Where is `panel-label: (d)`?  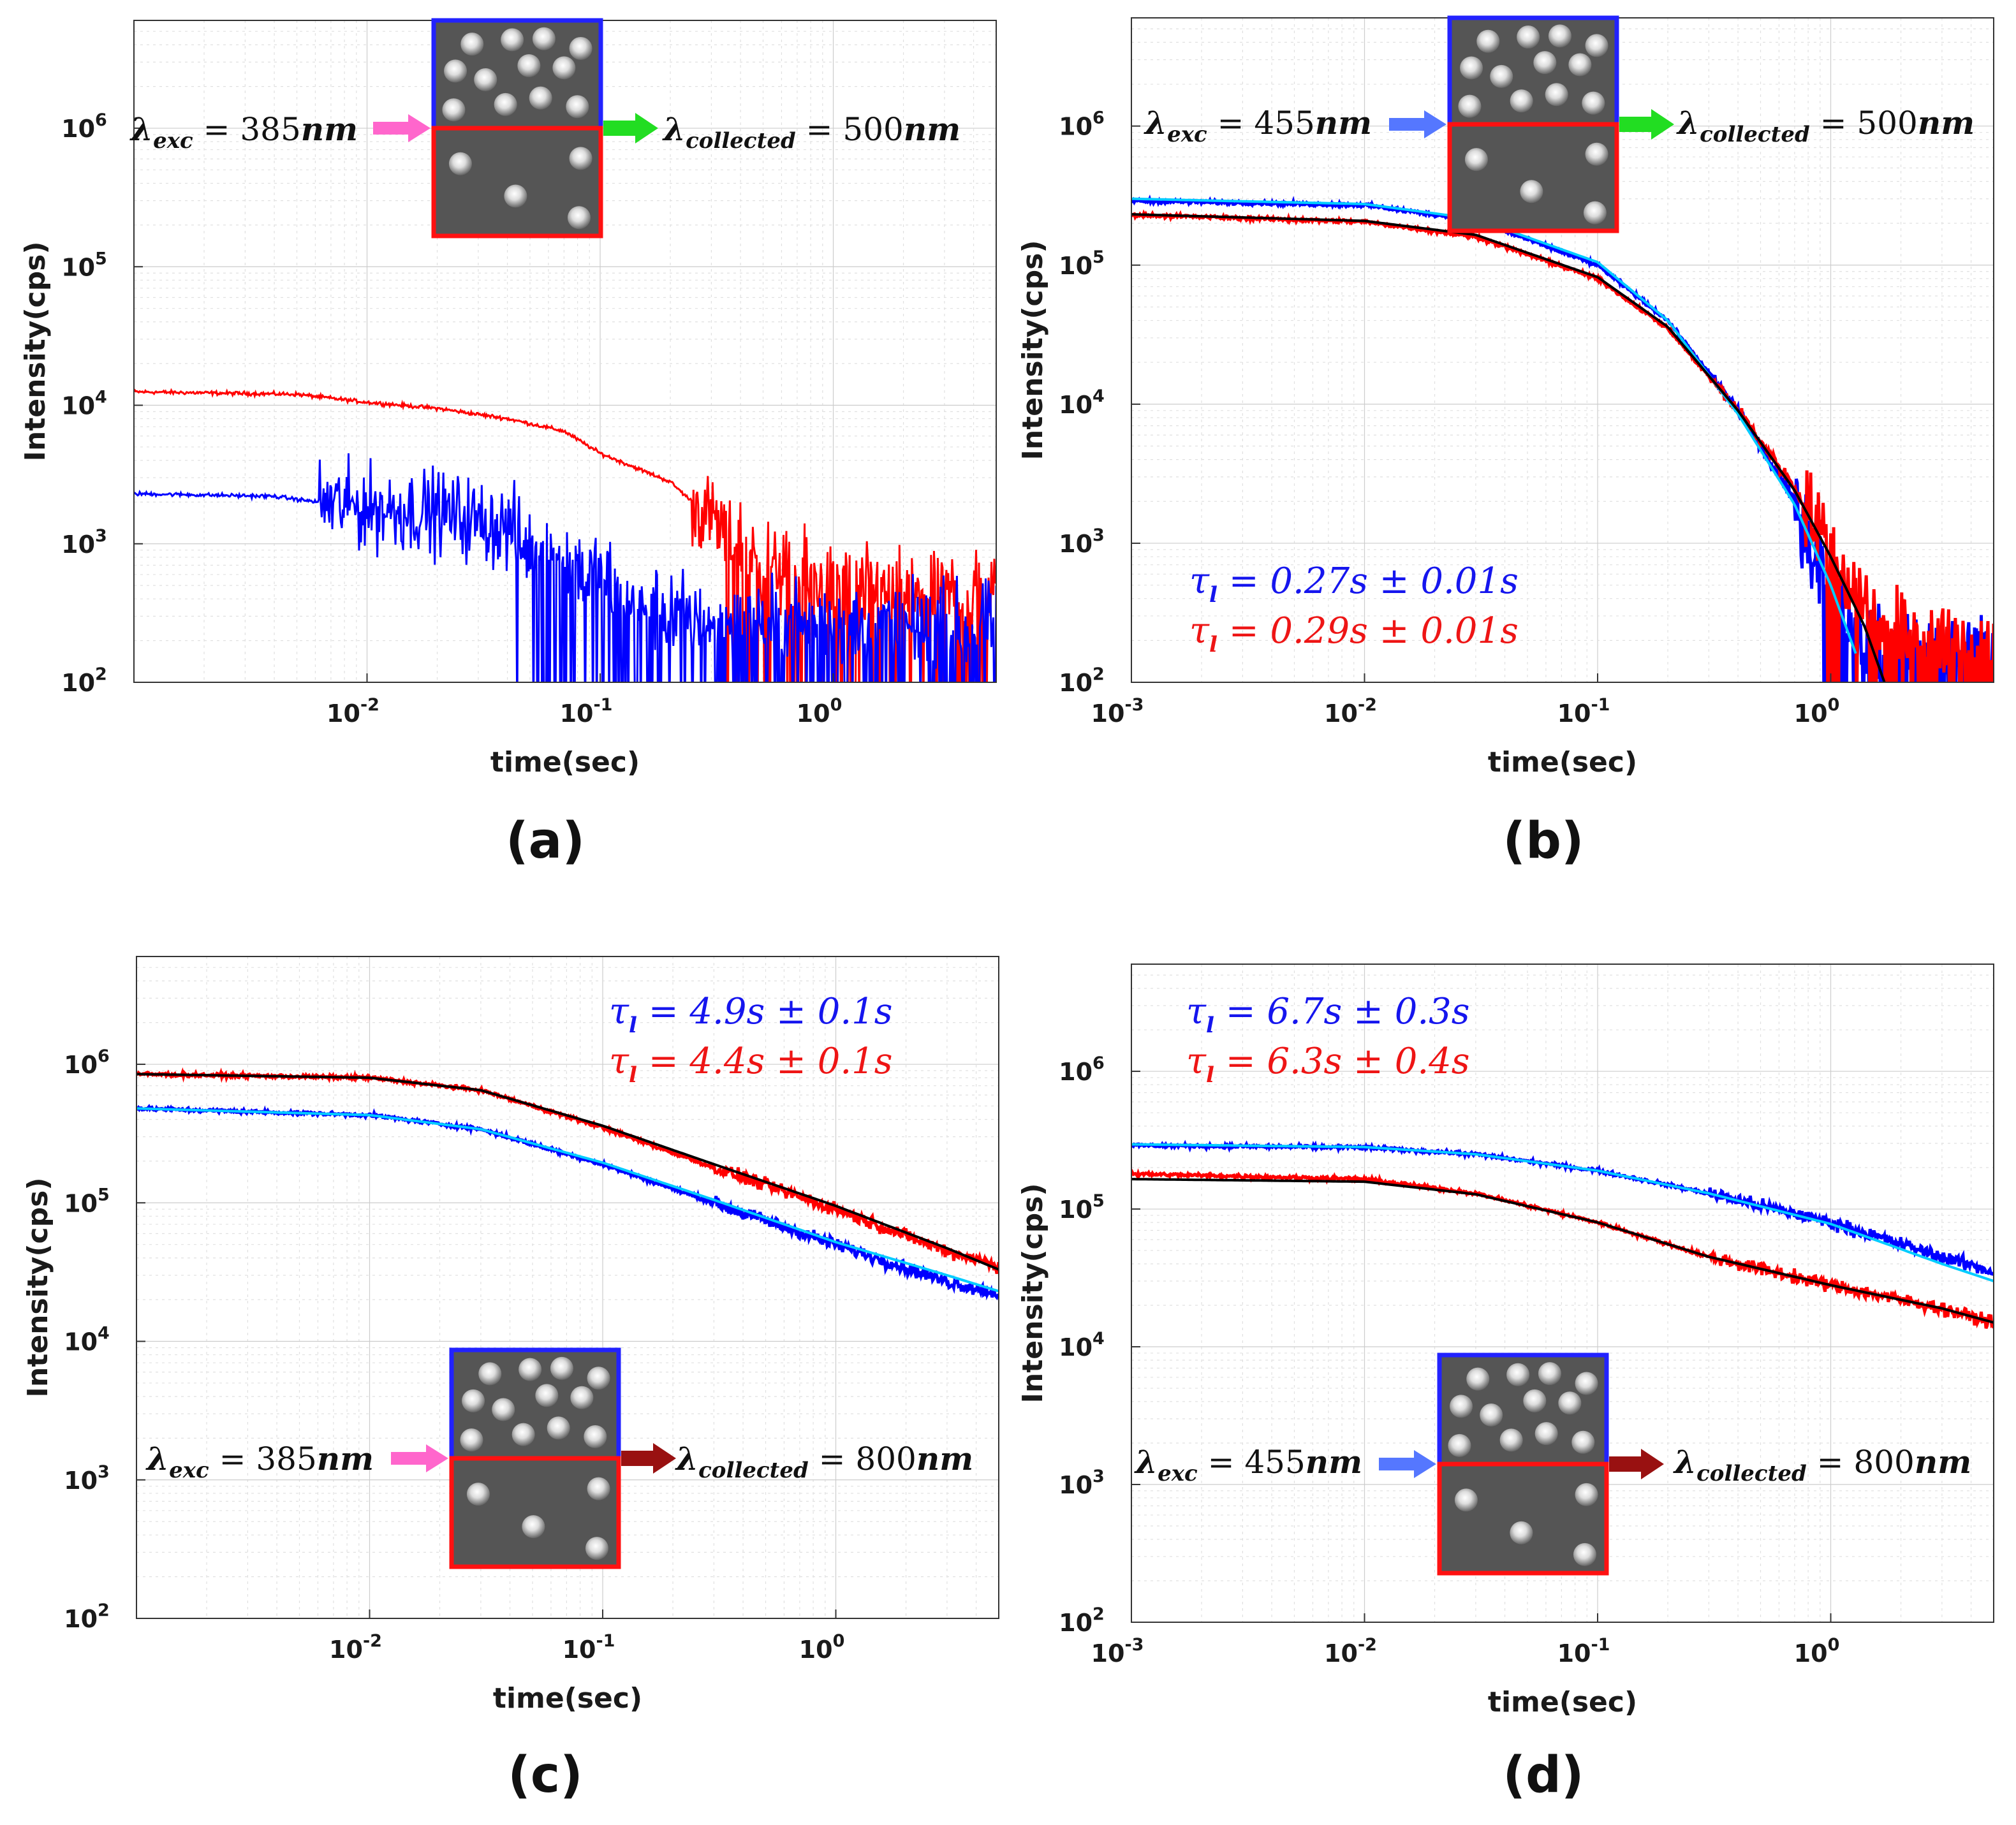 panel-label: (d) is located at coordinates (1543, 1775).